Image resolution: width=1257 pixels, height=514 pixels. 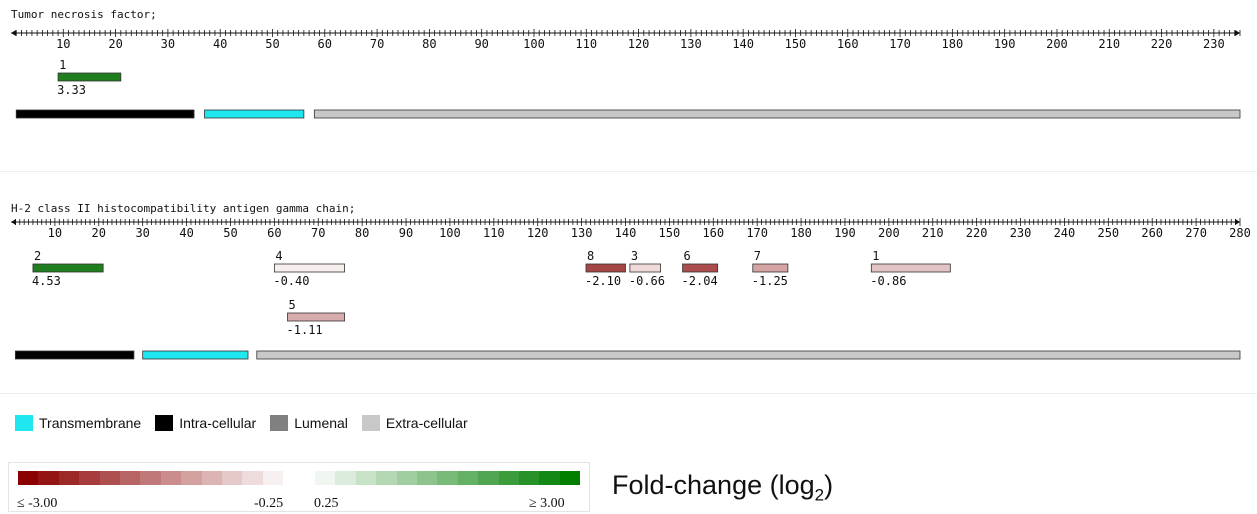 What do you see at coordinates (278, 256) in the screenshot?
I see `peptide-id: 4` at bounding box center [278, 256].